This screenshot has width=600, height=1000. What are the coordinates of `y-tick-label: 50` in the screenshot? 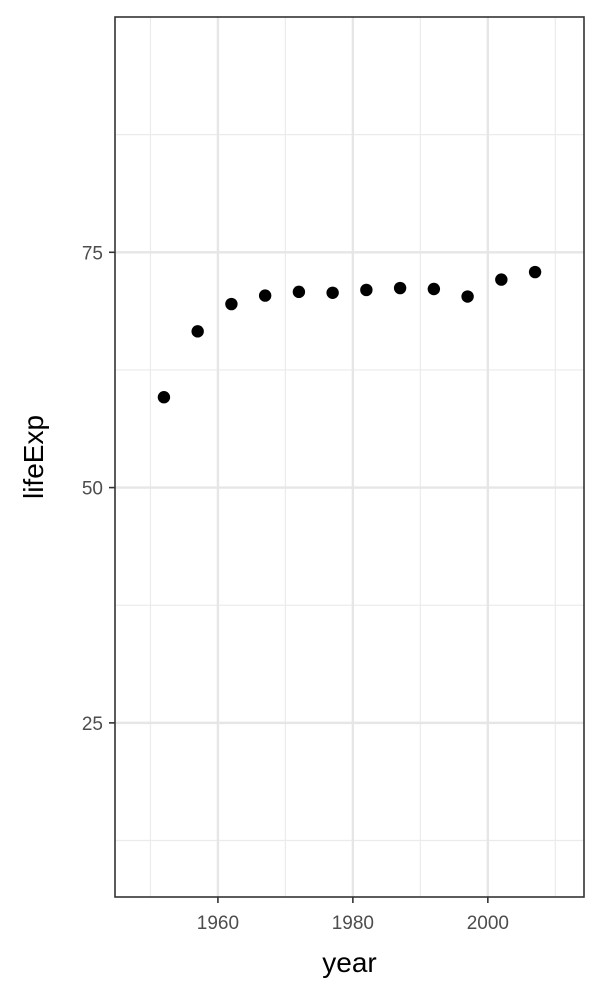 It's located at (92, 489).